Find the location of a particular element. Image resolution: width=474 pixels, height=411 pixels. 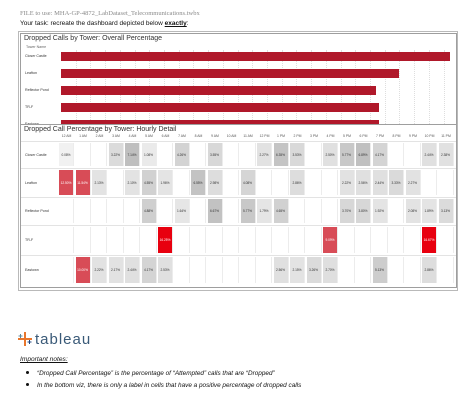

heatmap-cell: 10.00% is located at coordinates (83, 270).